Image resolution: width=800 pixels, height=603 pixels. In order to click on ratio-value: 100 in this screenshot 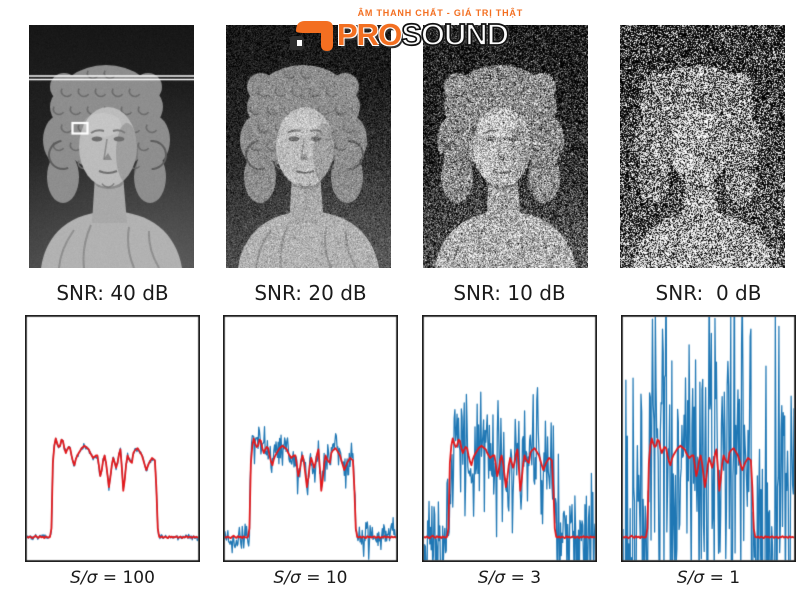, I will do `click(138, 578)`.